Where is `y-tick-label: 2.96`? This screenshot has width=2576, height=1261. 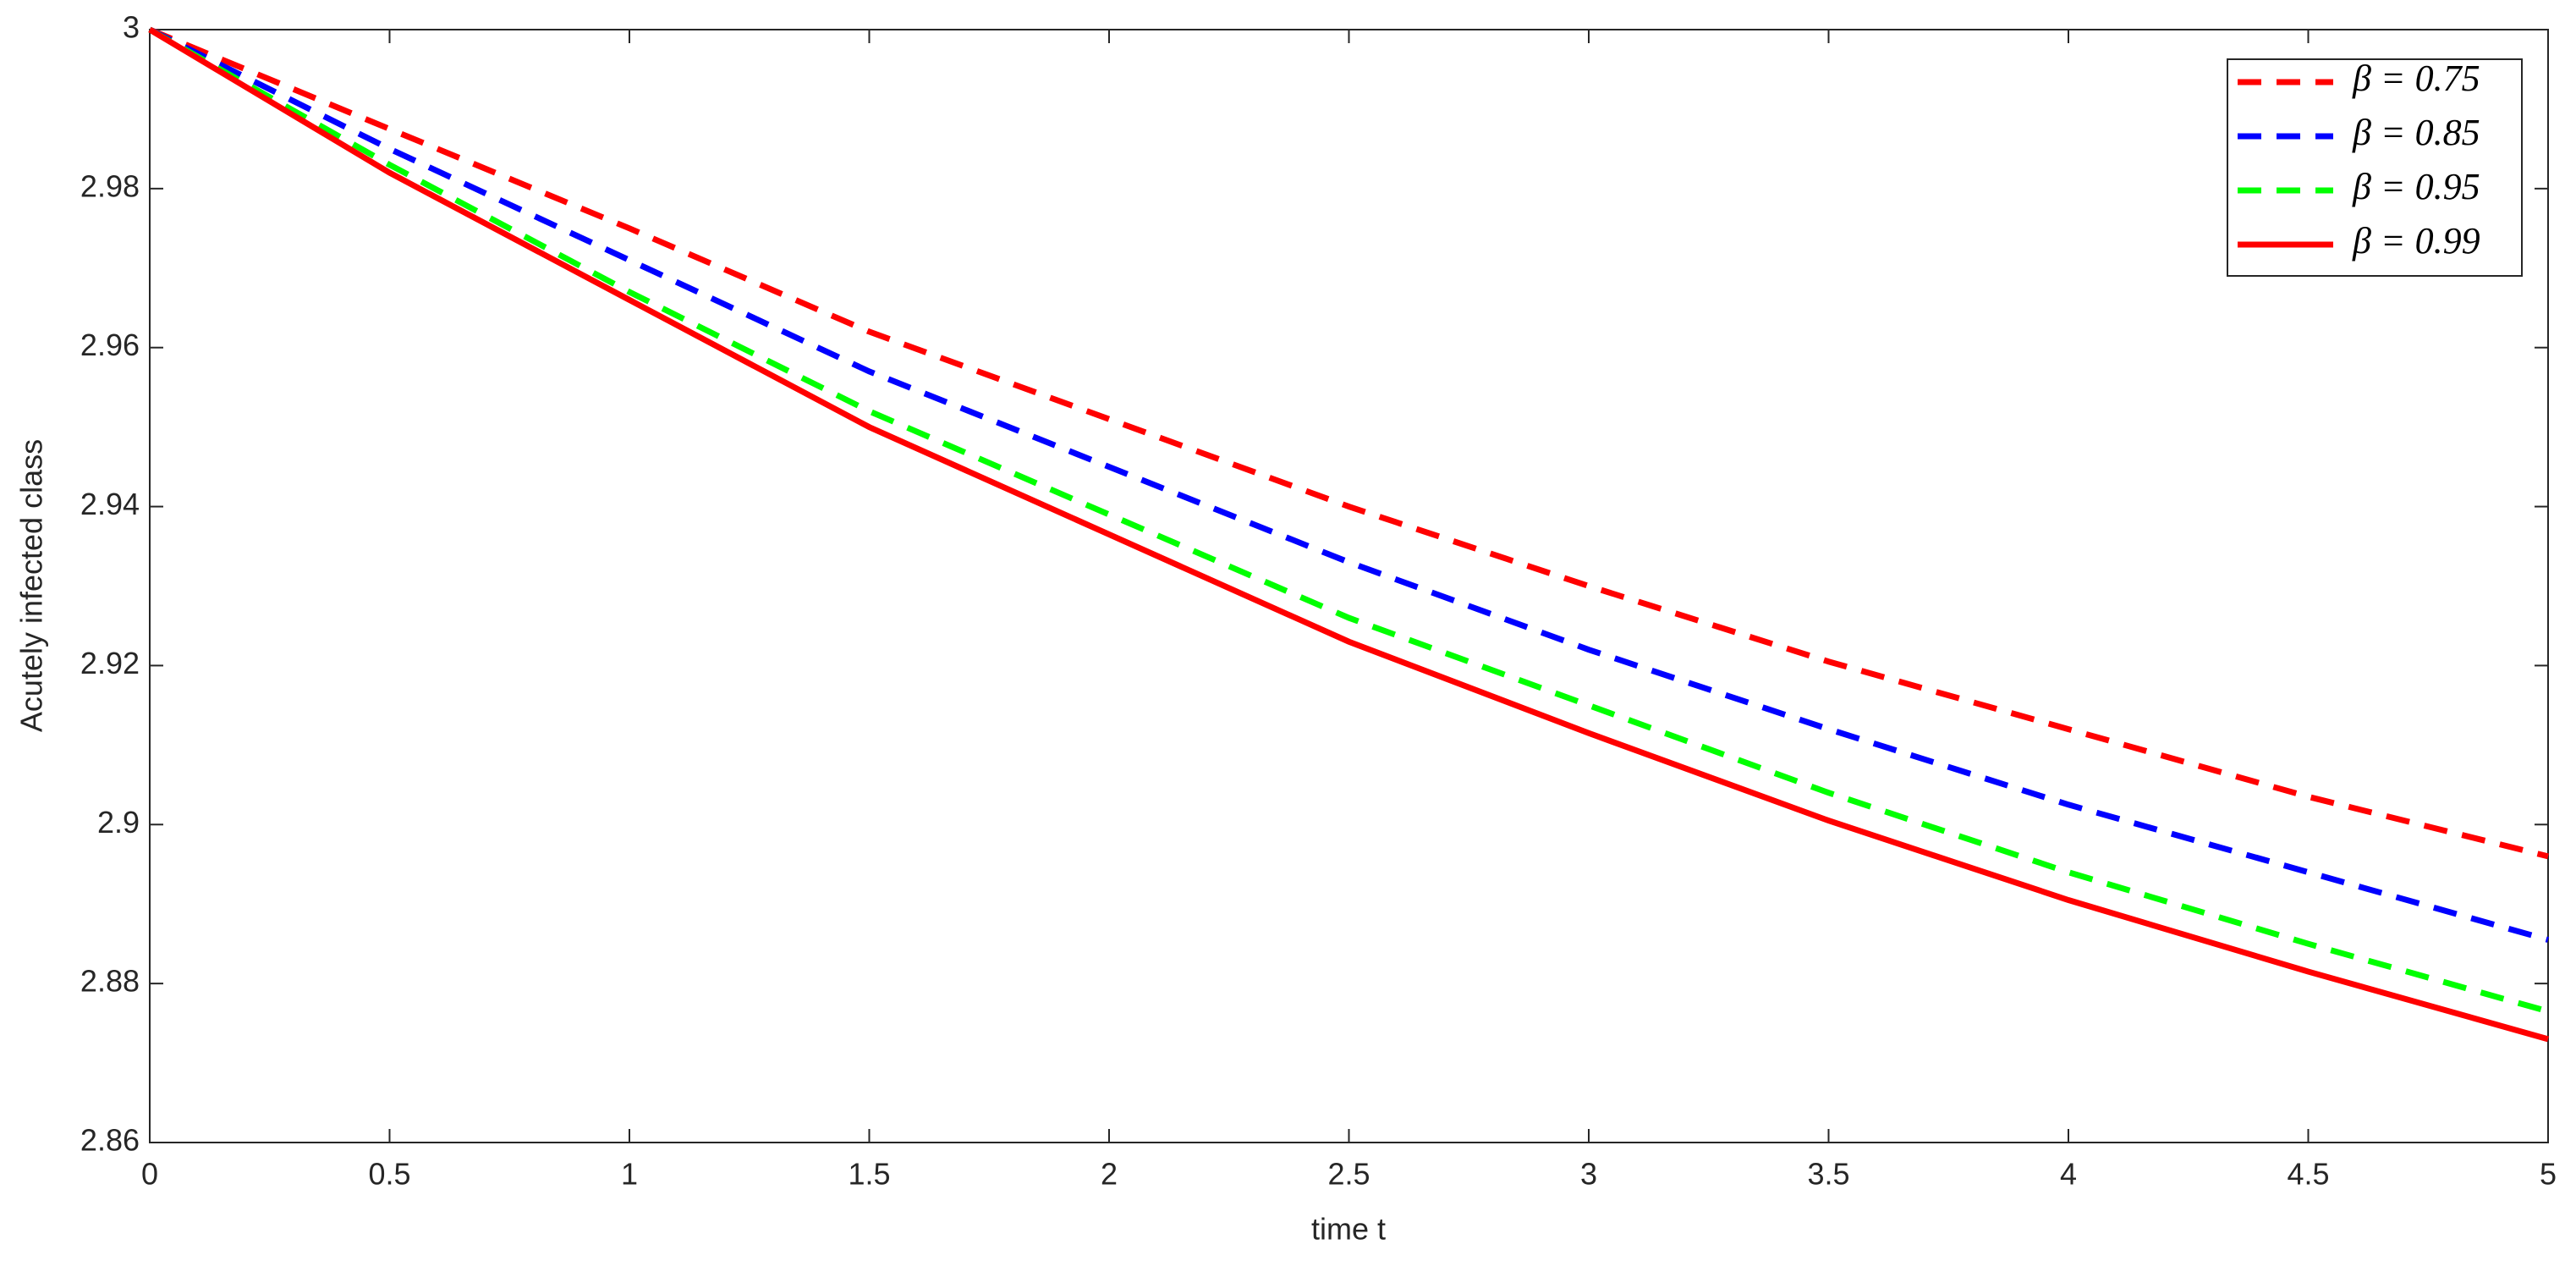
y-tick-label: 2.96 is located at coordinates (110, 345).